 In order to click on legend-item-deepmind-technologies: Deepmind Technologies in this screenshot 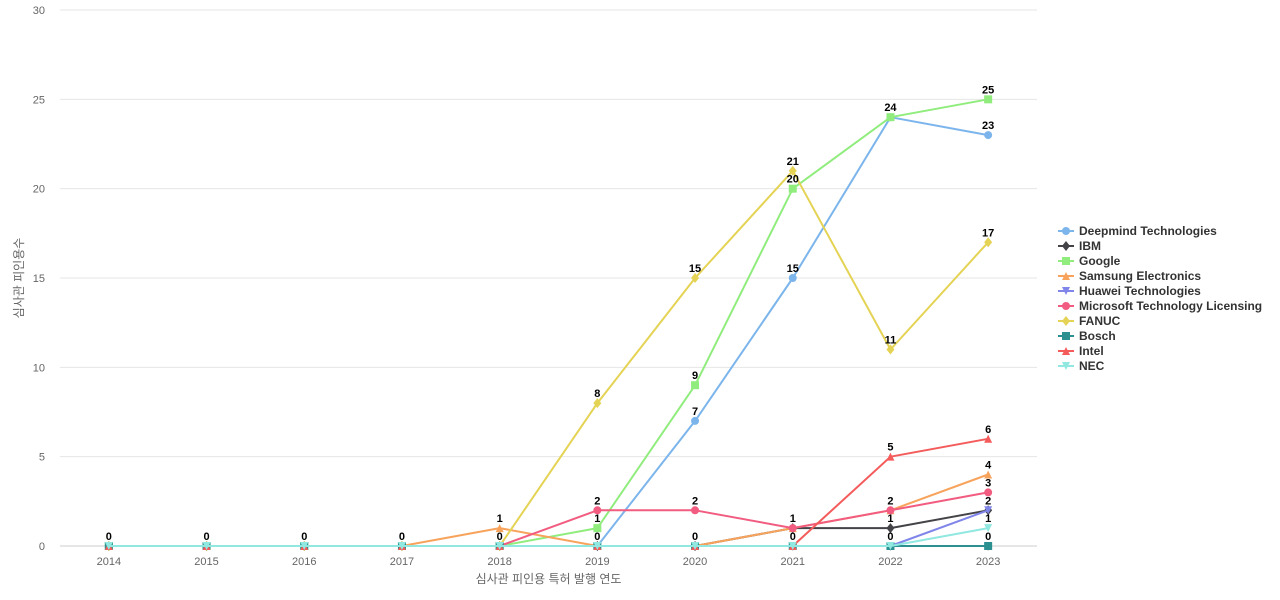, I will do `click(1137, 231)`.